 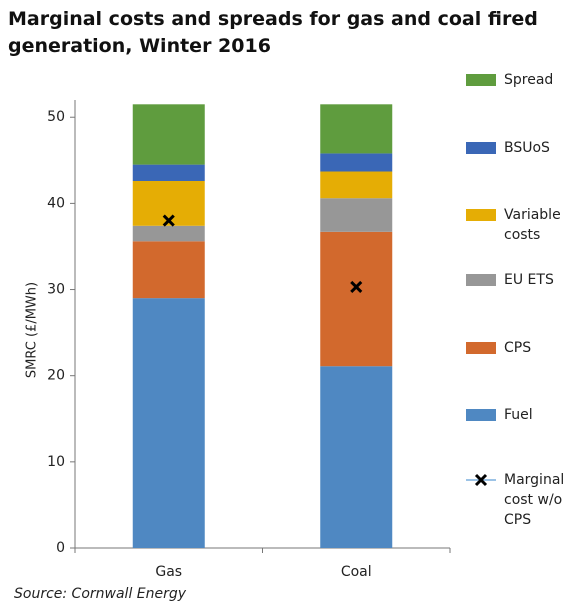 I want to click on legend-label: Variable costs, so click(x=532, y=225).